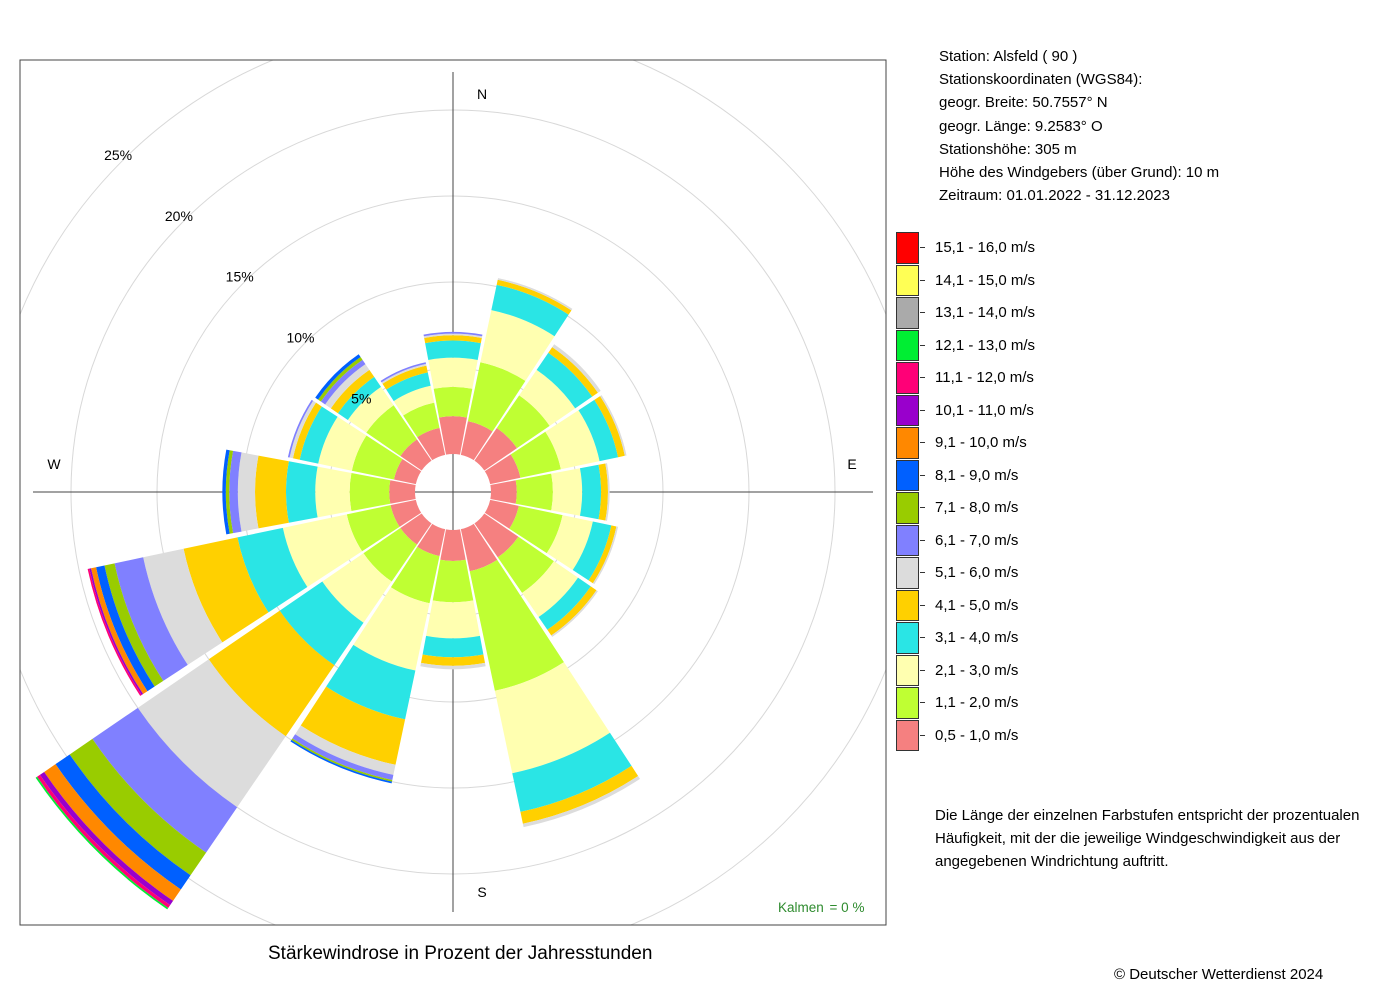 The width and height of the screenshot is (1400, 1000). What do you see at coordinates (300, 338) in the screenshot?
I see `ring-label: 10%` at bounding box center [300, 338].